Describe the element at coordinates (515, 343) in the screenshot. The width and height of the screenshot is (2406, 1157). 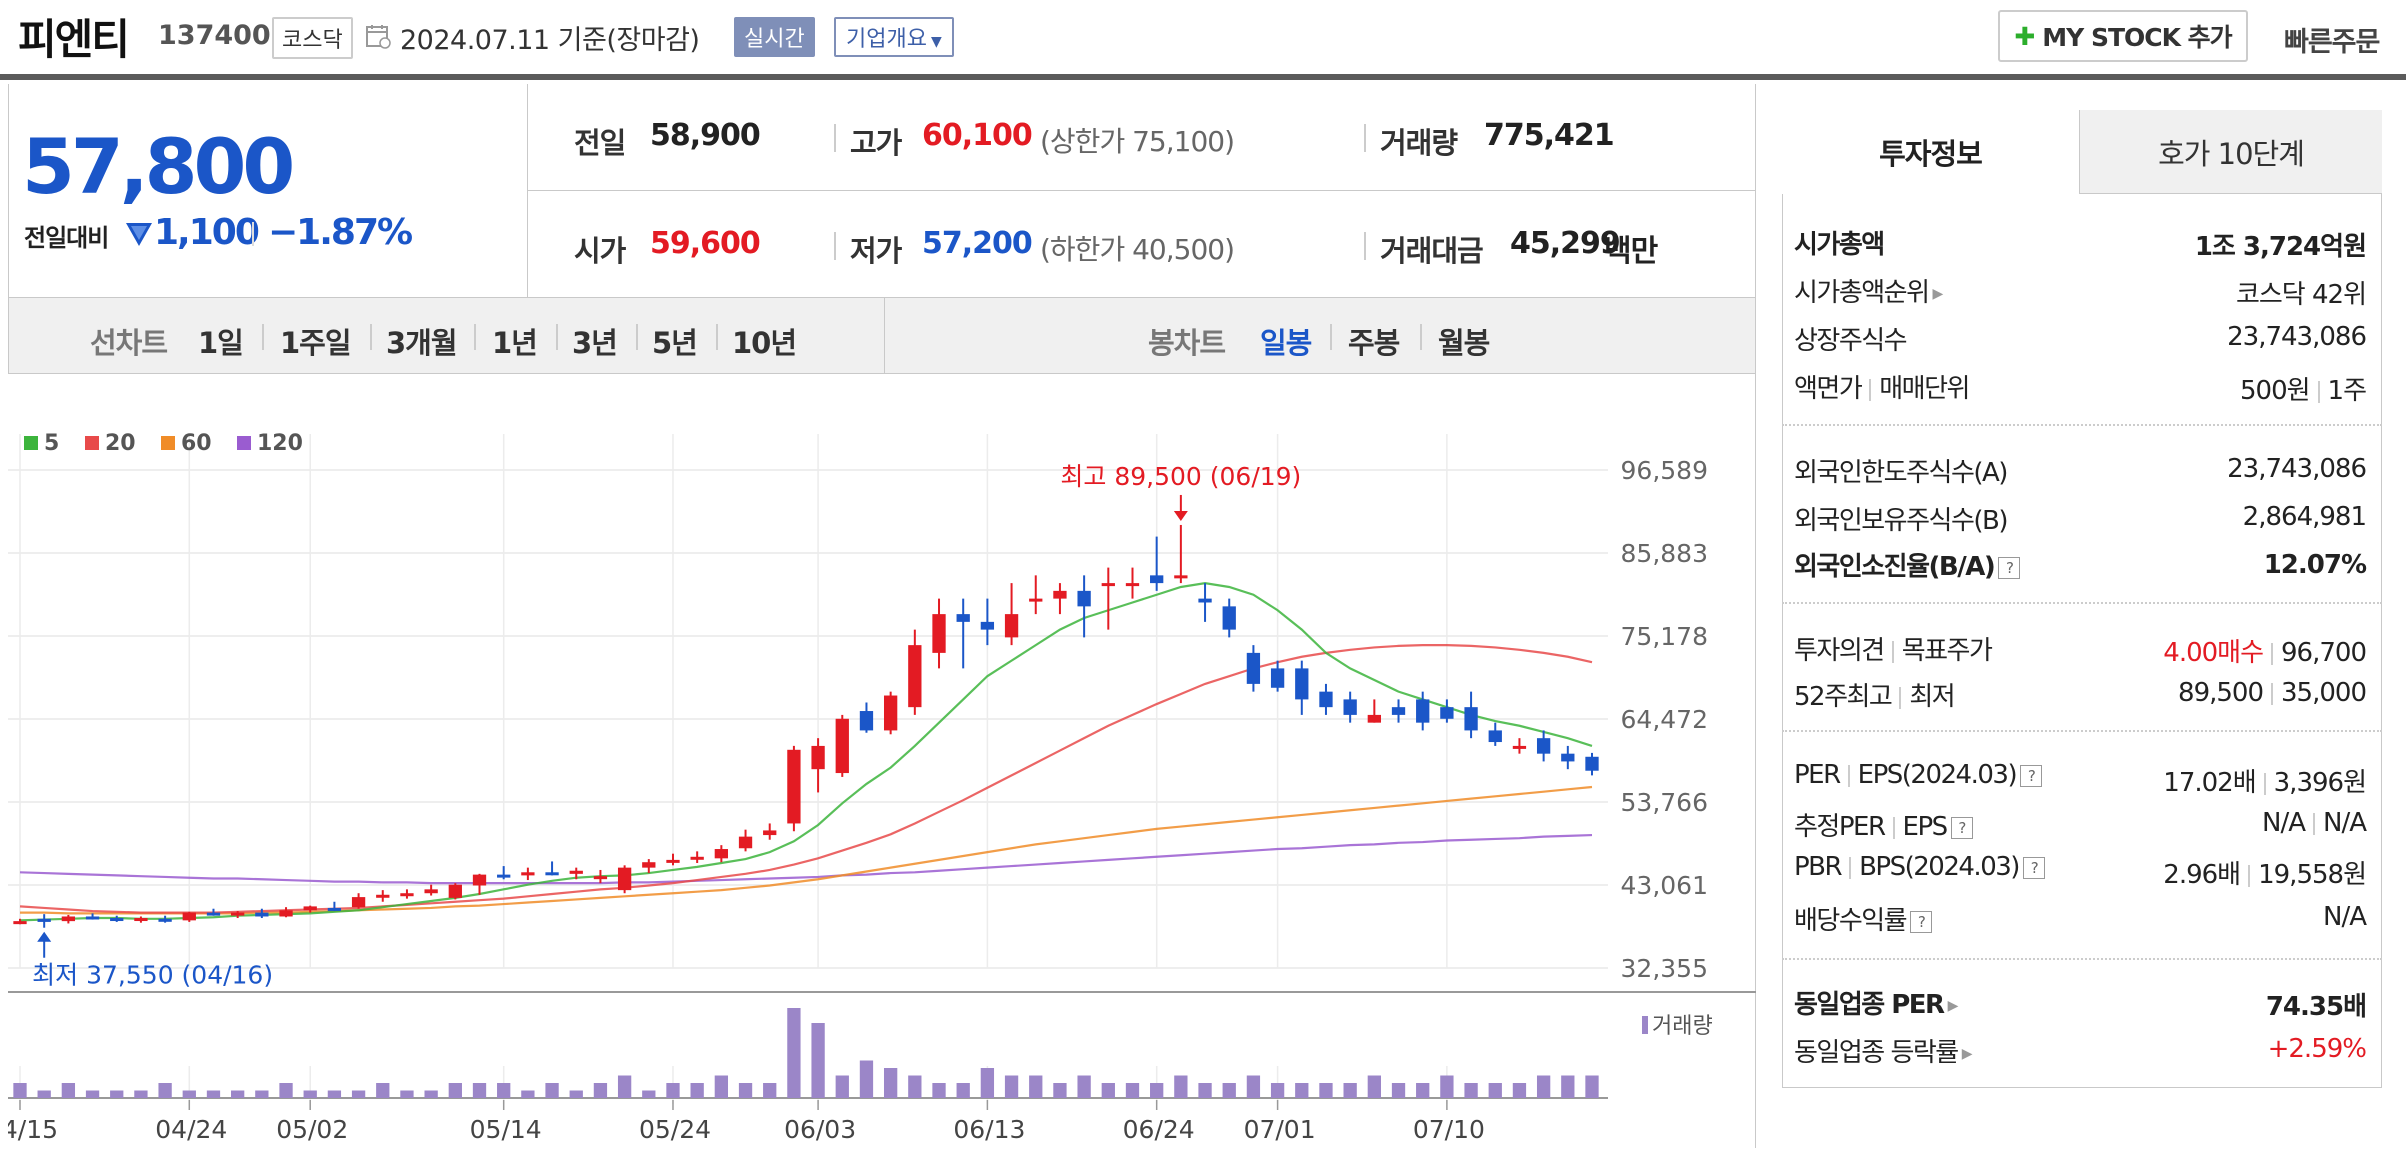
I see `tab-1year: 1년` at that location.